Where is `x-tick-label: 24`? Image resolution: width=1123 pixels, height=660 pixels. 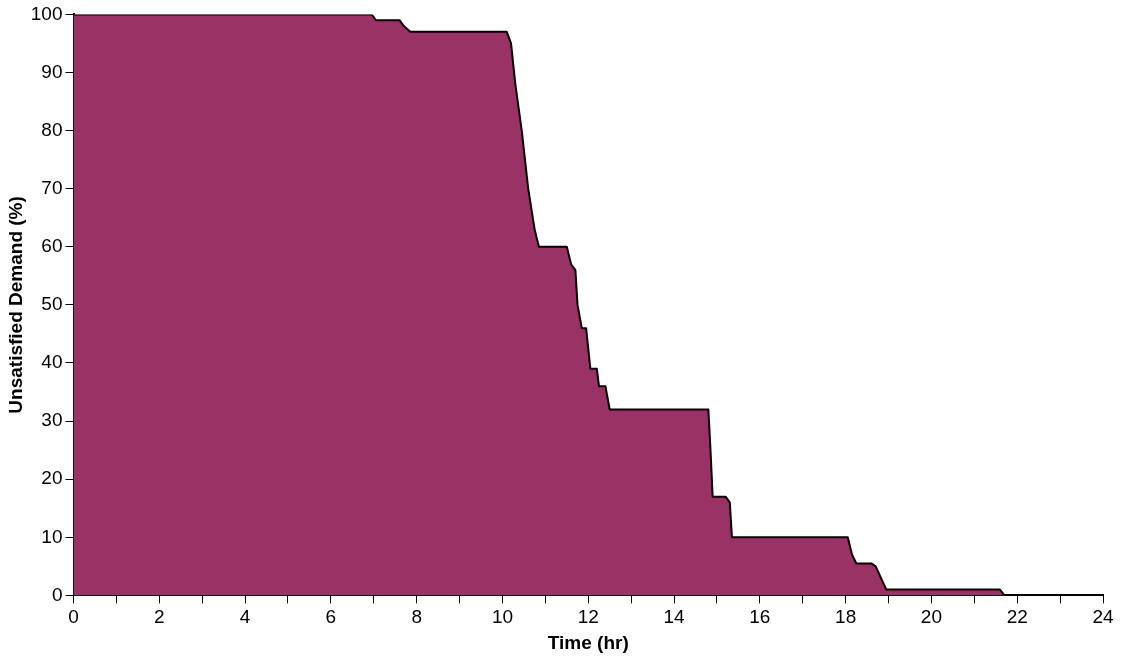 x-tick-label: 24 is located at coordinates (1103, 617).